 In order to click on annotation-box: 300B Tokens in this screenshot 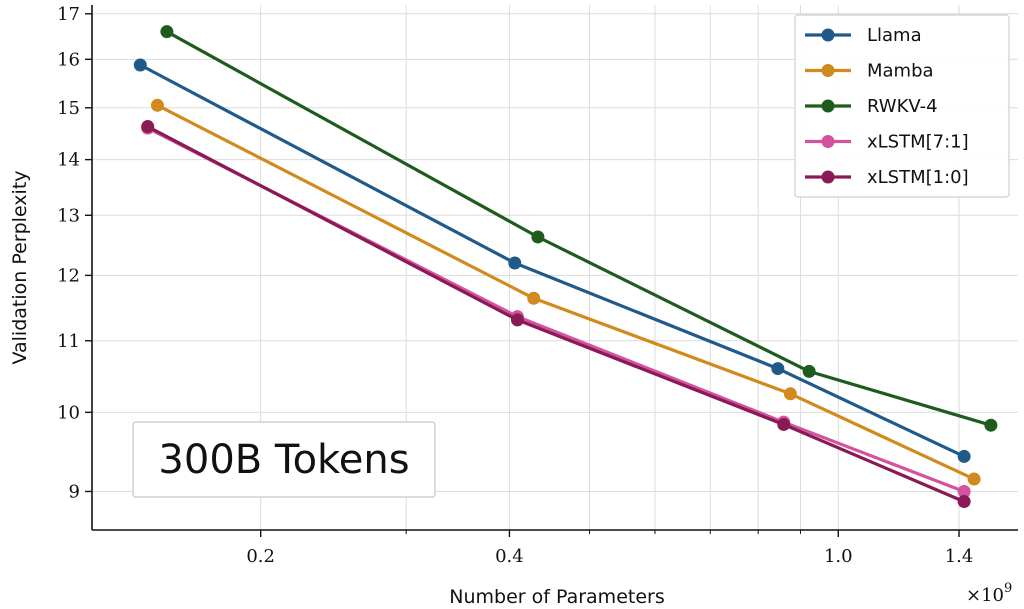, I will do `click(284, 459)`.